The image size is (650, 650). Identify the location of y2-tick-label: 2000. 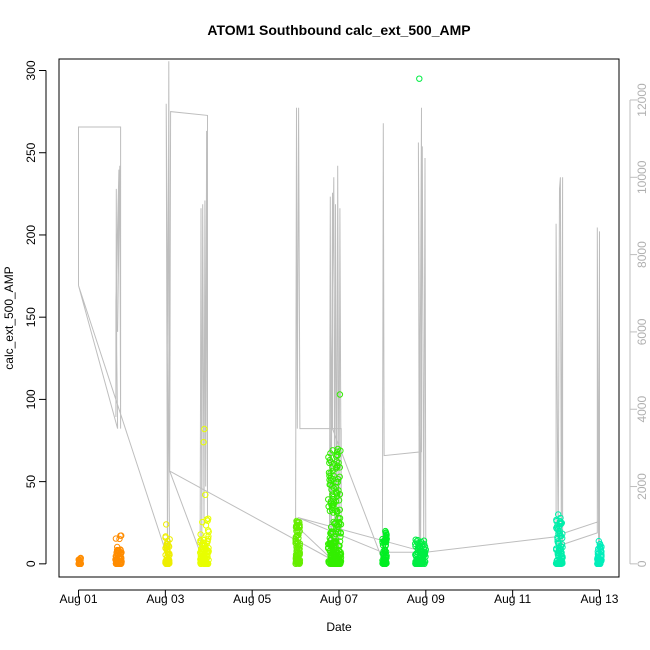
(642, 486).